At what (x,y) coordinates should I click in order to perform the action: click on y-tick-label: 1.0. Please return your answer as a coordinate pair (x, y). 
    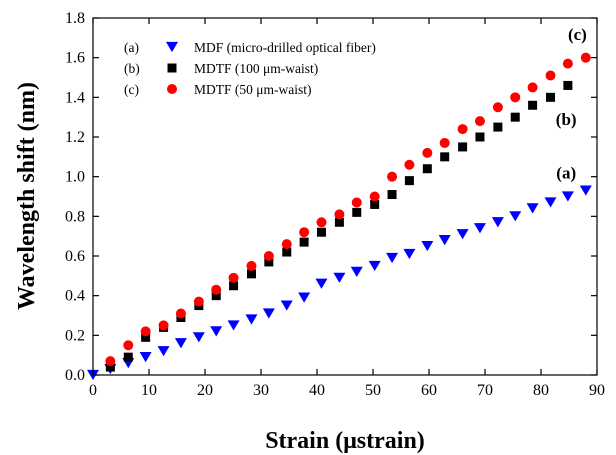
    Looking at the image, I should click on (75, 177).